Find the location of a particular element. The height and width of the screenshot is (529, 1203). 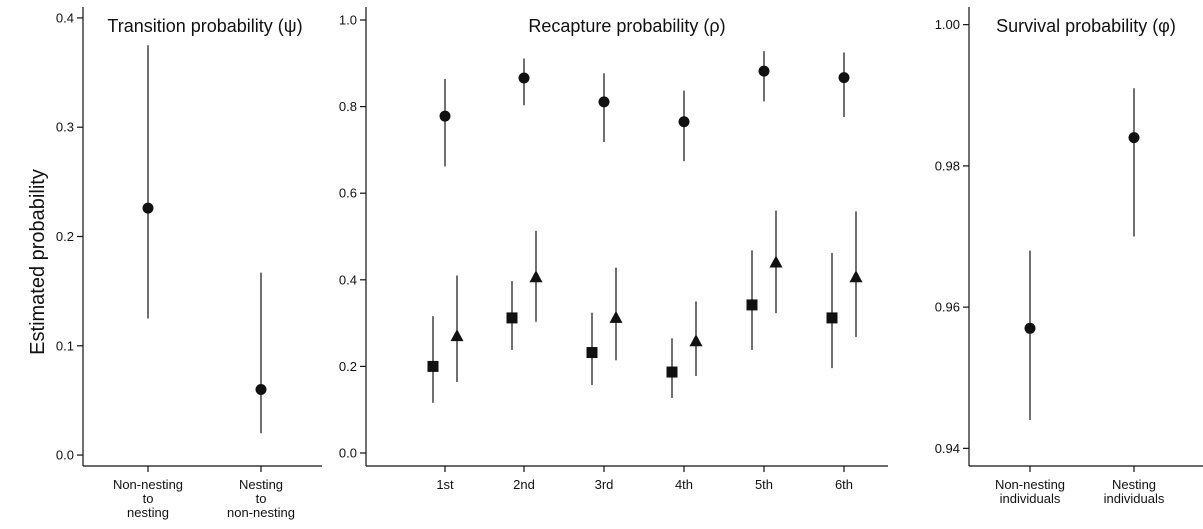

x-tick-label: 4th is located at coordinates (684, 484).